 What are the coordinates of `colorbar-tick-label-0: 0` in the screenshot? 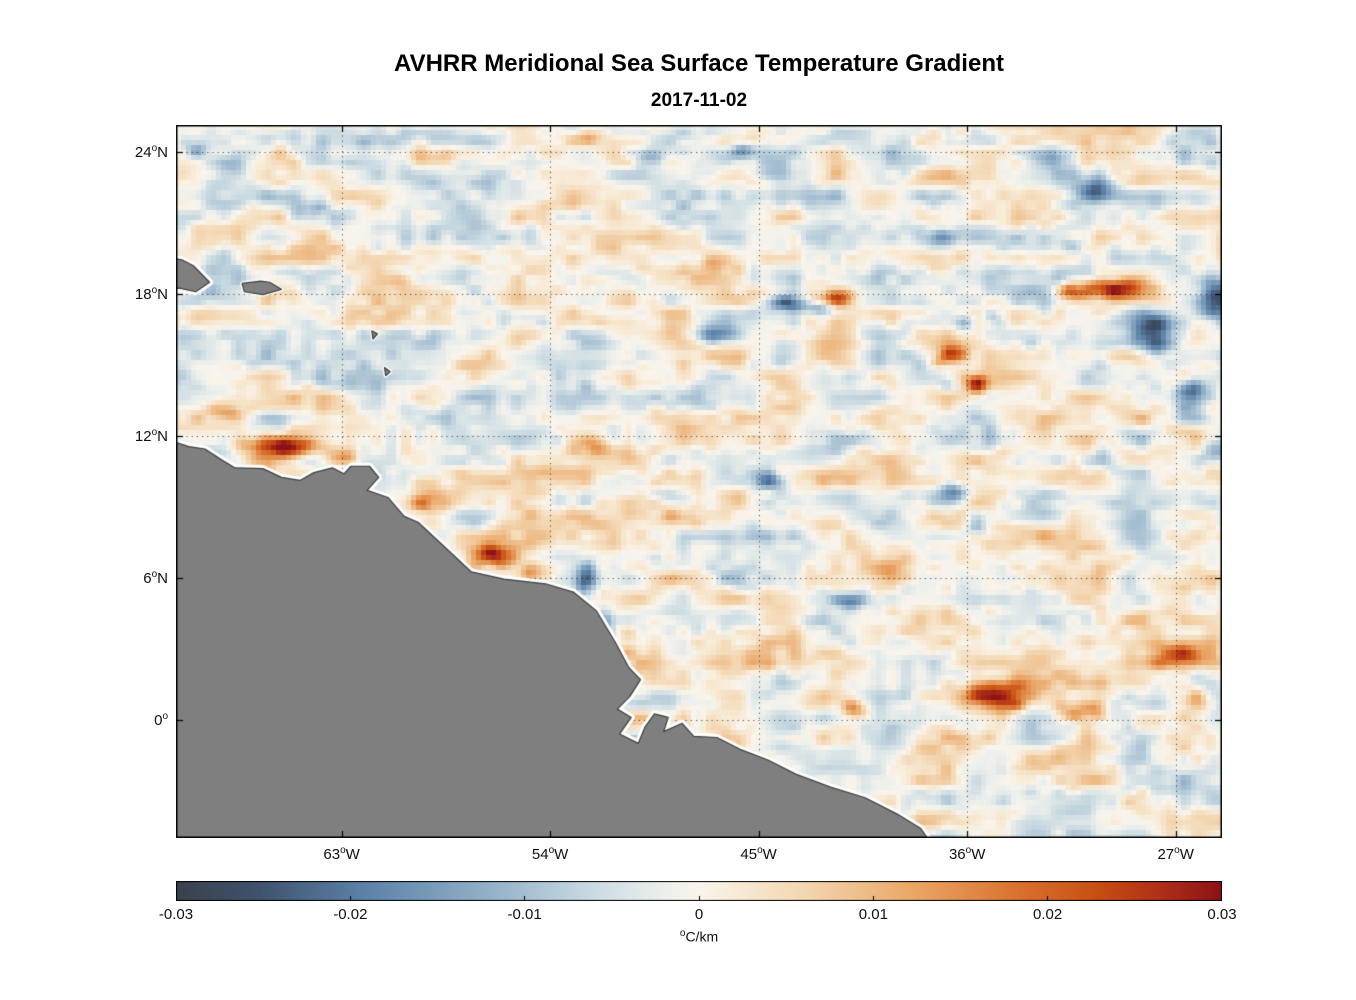 It's located at (699, 914).